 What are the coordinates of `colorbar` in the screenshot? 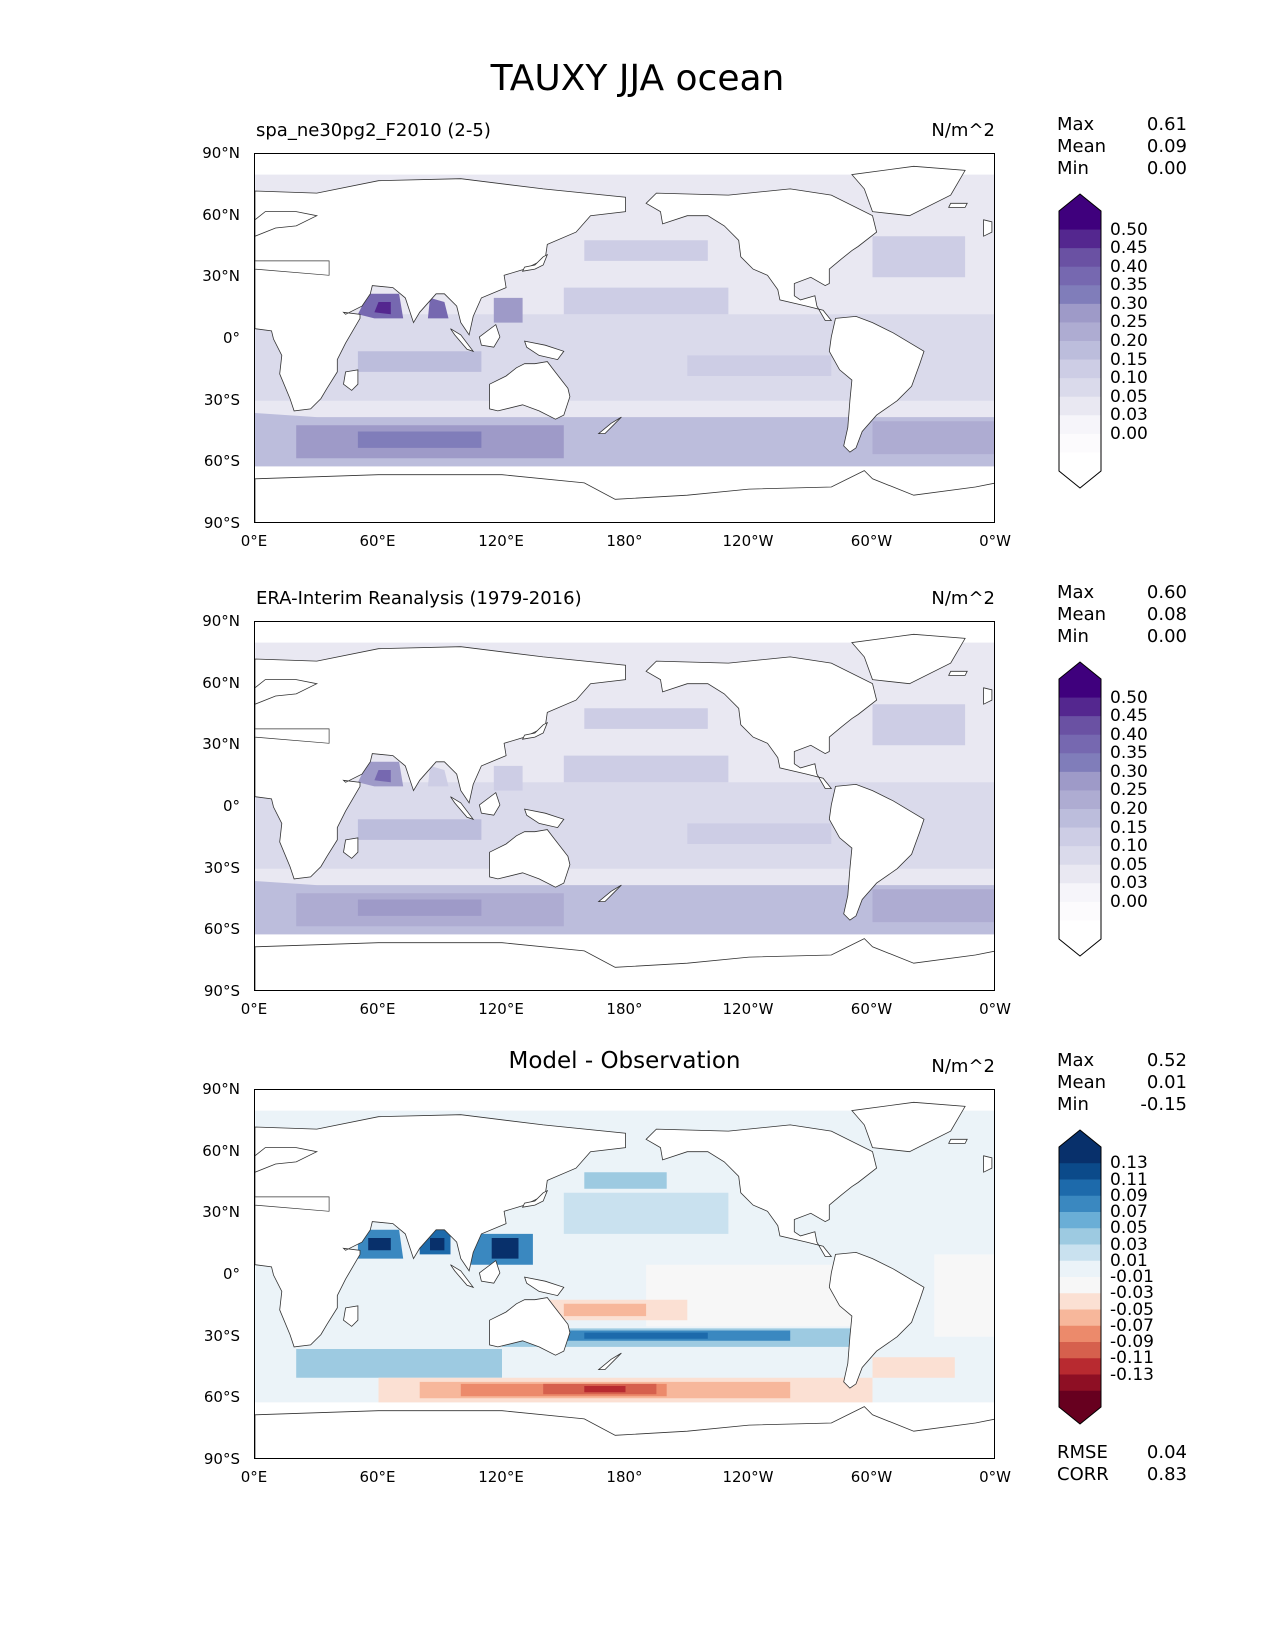 It's located at (1080, 341).